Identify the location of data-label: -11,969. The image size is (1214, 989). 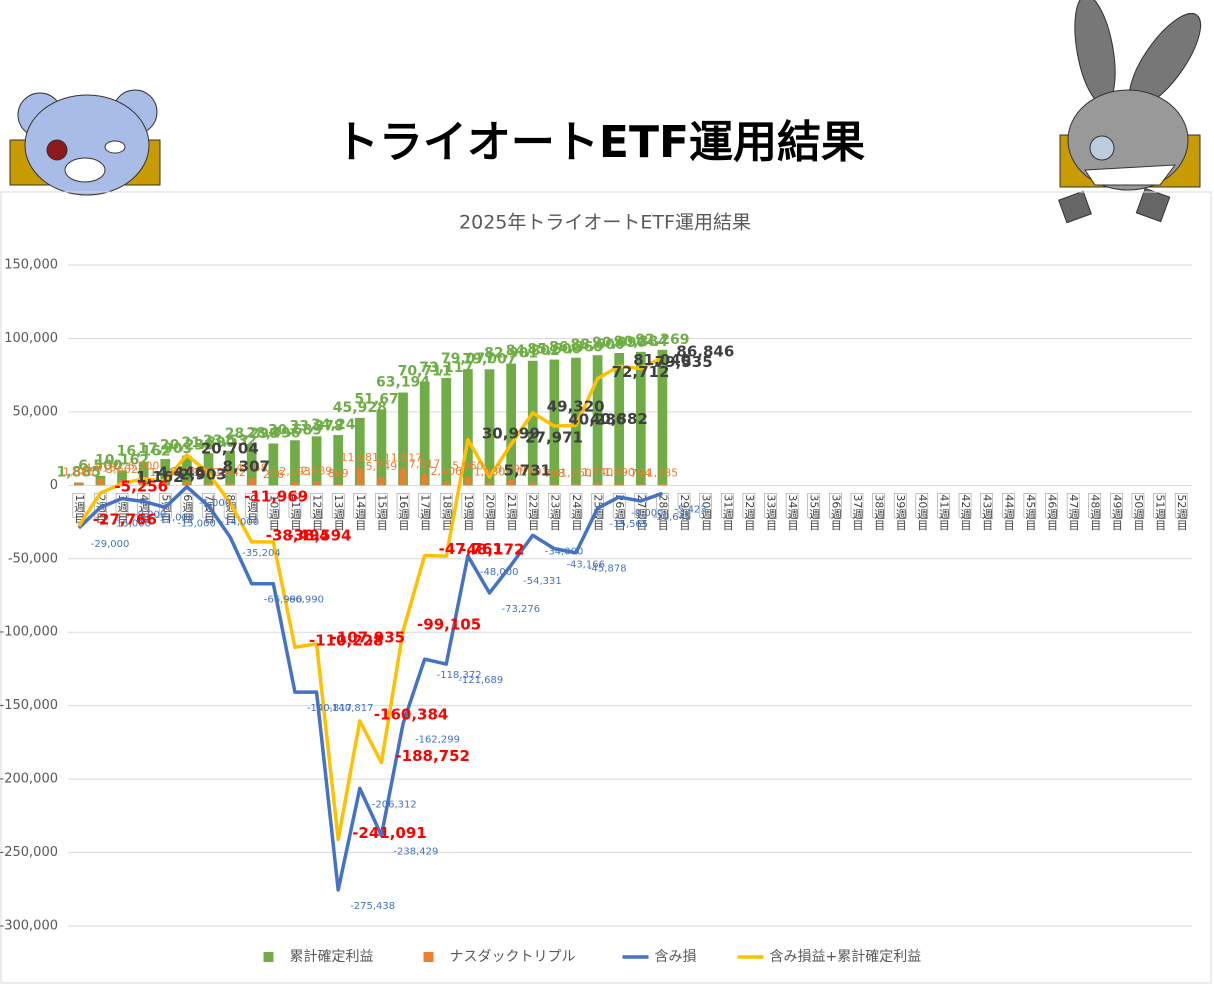
(276, 496).